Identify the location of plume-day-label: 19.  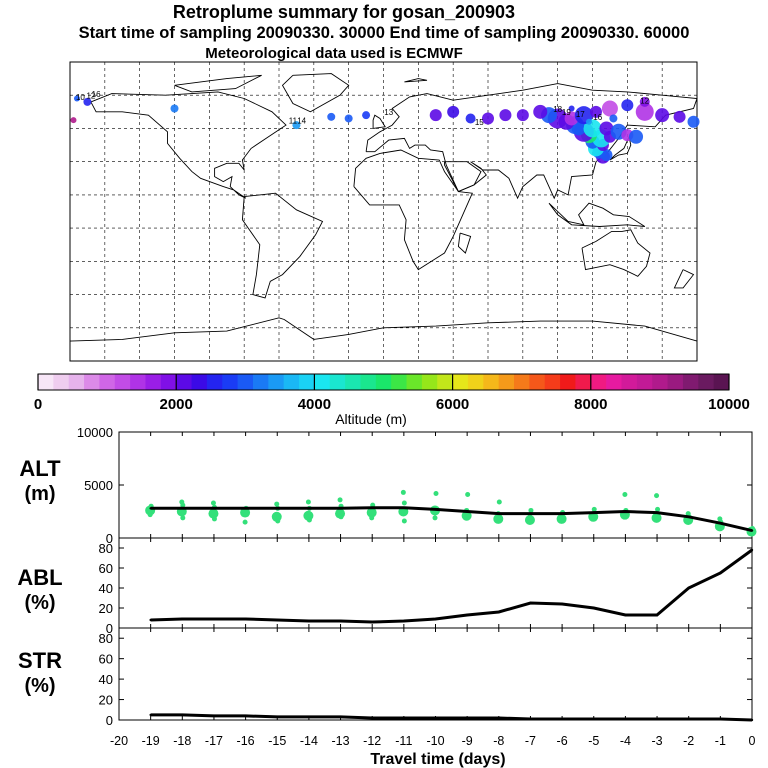
(566, 112).